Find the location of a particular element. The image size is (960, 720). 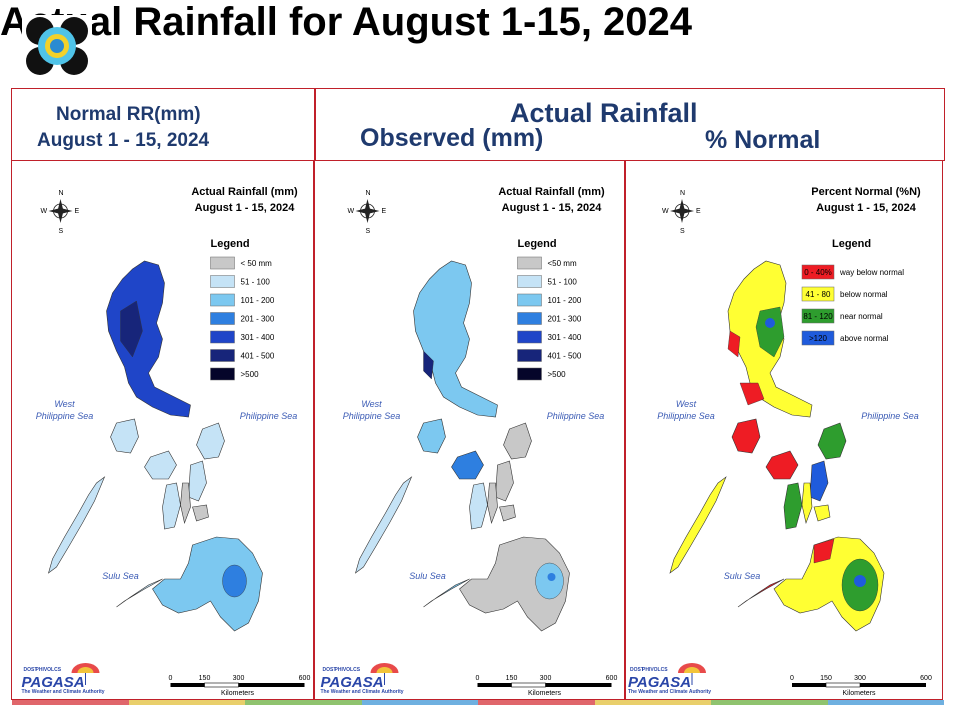

region-mindanao-rain is located at coordinates (549, 581).